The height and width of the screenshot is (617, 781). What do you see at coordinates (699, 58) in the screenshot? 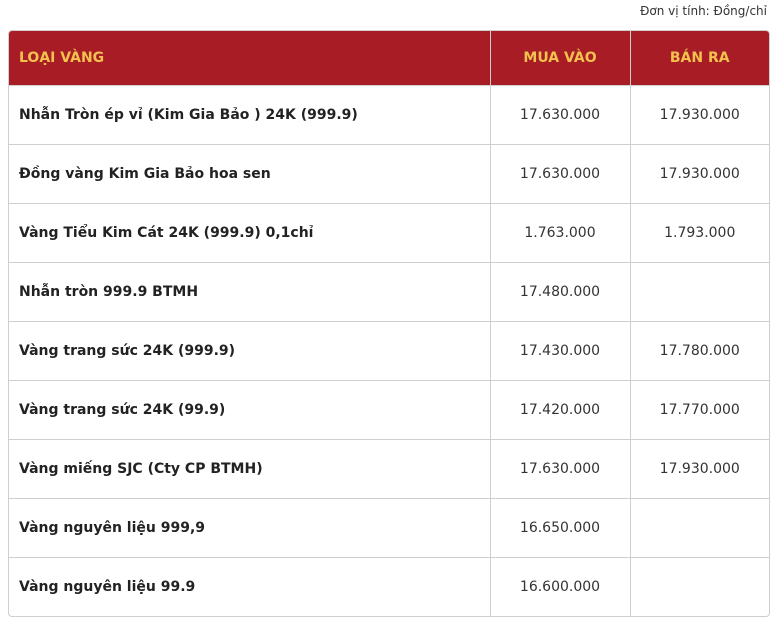
I see `header-cell: BÁN RA` at bounding box center [699, 58].